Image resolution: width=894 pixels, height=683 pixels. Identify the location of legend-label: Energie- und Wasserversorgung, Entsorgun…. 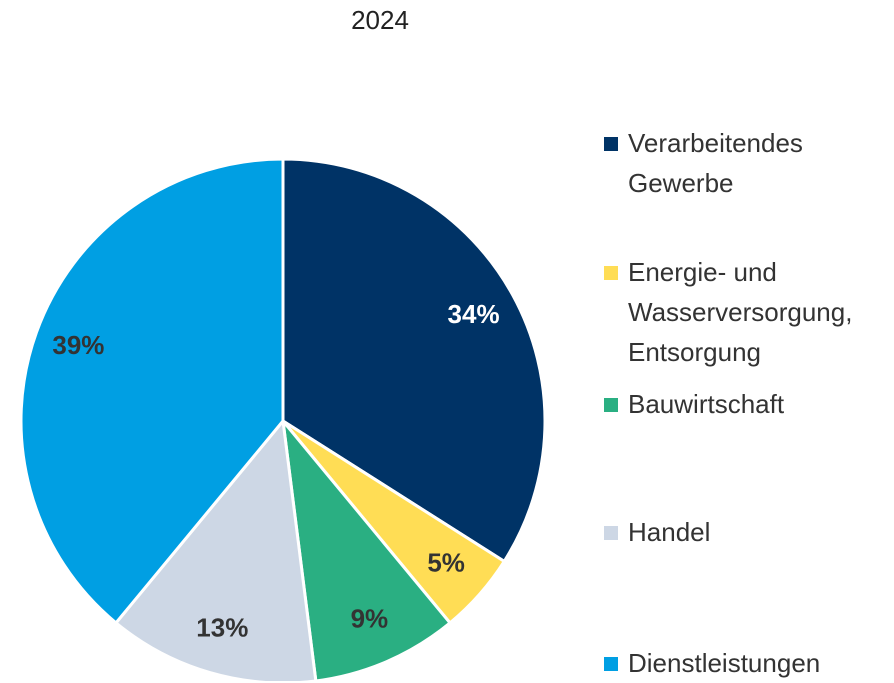
(740, 312).